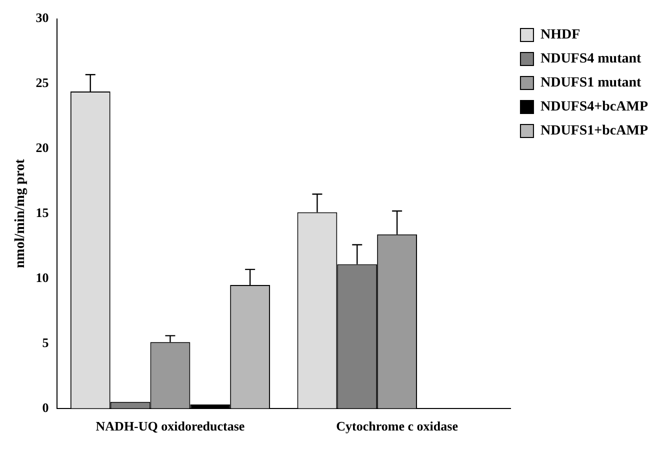  What do you see at coordinates (45, 407) in the screenshot?
I see `y-tick-label: 0` at bounding box center [45, 407].